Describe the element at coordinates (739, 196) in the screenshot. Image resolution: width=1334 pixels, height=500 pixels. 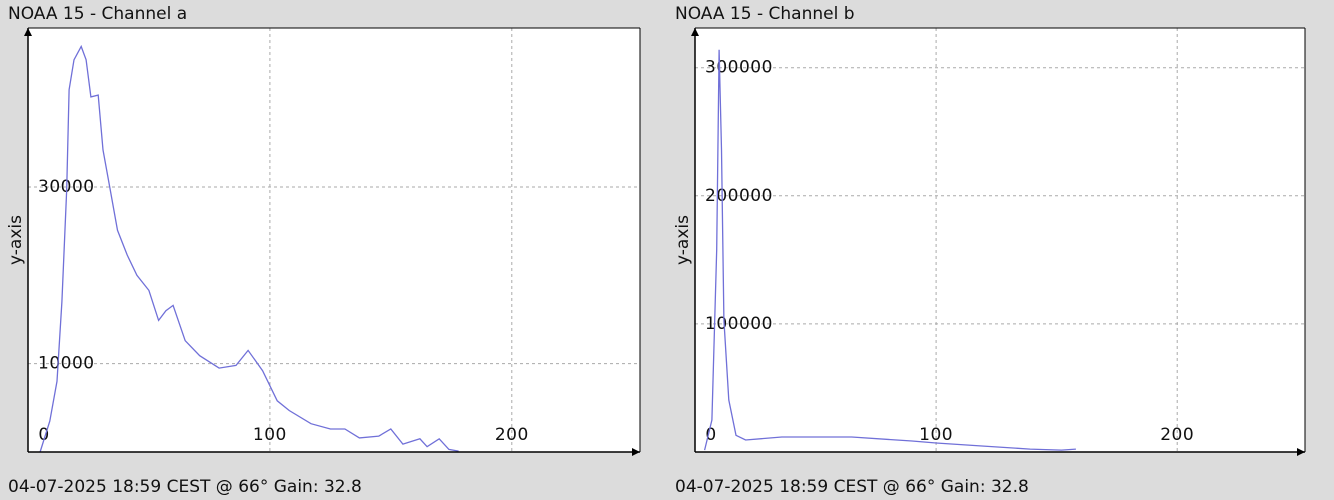
I see `y-tick-label: 200000` at that location.